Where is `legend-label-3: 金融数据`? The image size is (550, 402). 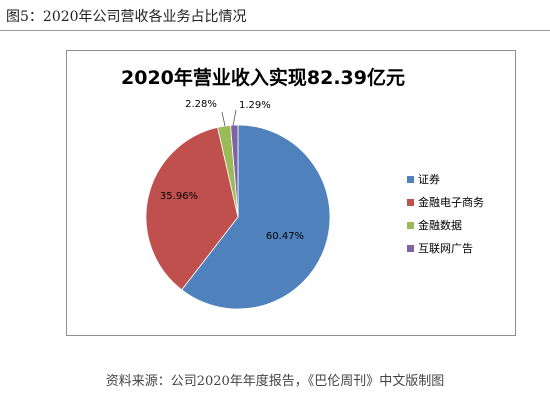 legend-label-3: 金融数据 is located at coordinates (440, 225).